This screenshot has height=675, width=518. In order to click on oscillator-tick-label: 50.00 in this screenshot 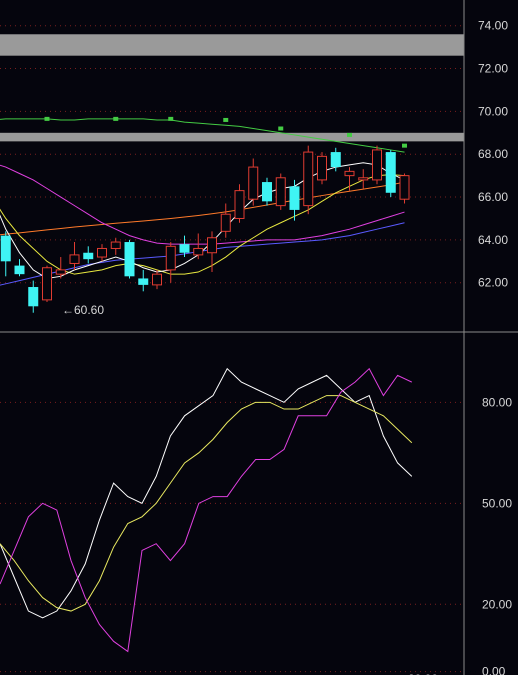, I will do `click(497, 503)`.